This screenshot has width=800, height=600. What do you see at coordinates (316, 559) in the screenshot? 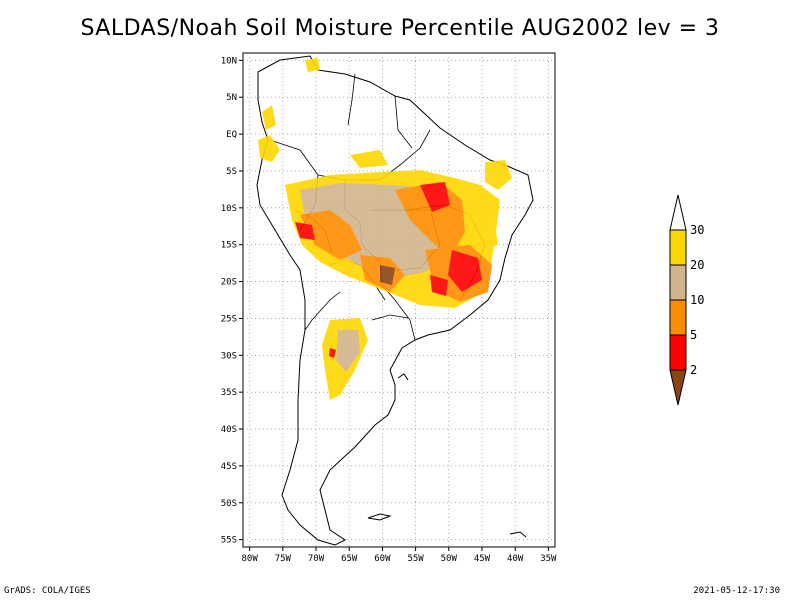
I see `lon-tick-label: 70W` at bounding box center [316, 559].